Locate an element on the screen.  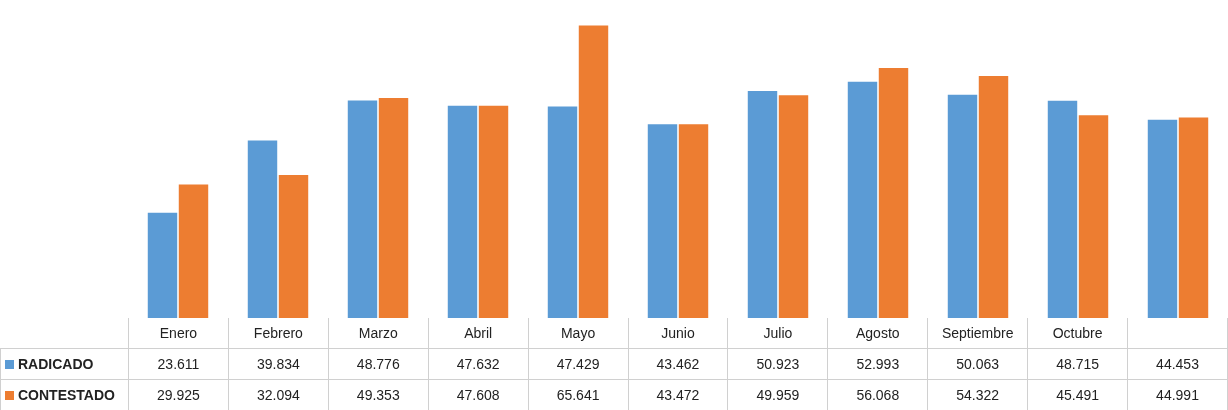
x-tick-label: Octubre is located at coordinates (1077, 333).